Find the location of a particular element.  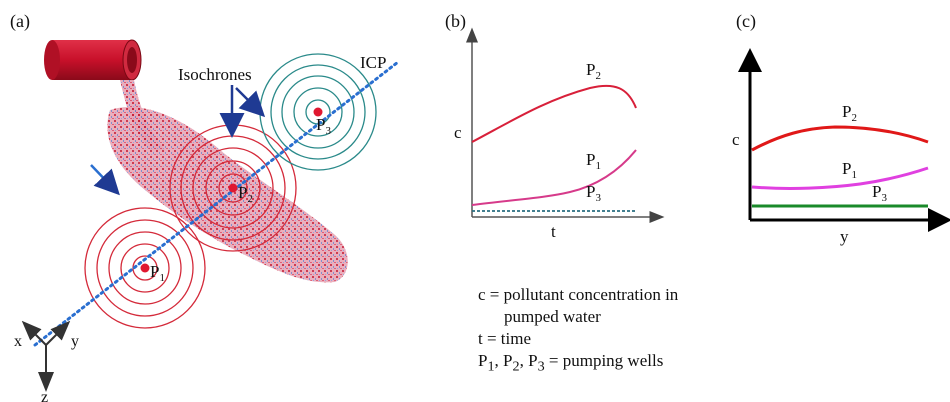

panel-c: (c) c y P2 P1 P3 is located at coordinates (841, 128).